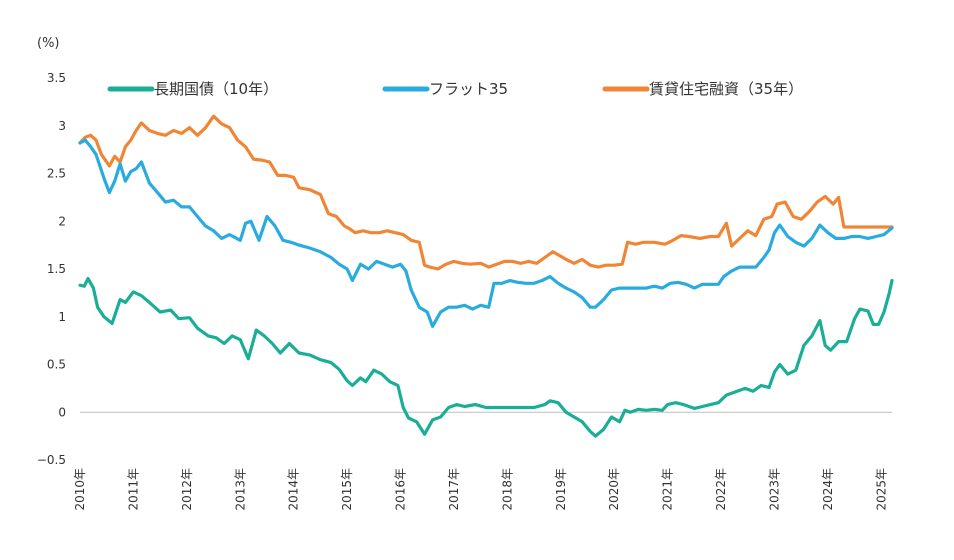 The image size is (954, 560). I want to click on x-tick-label: 2014年, so click(294, 489).